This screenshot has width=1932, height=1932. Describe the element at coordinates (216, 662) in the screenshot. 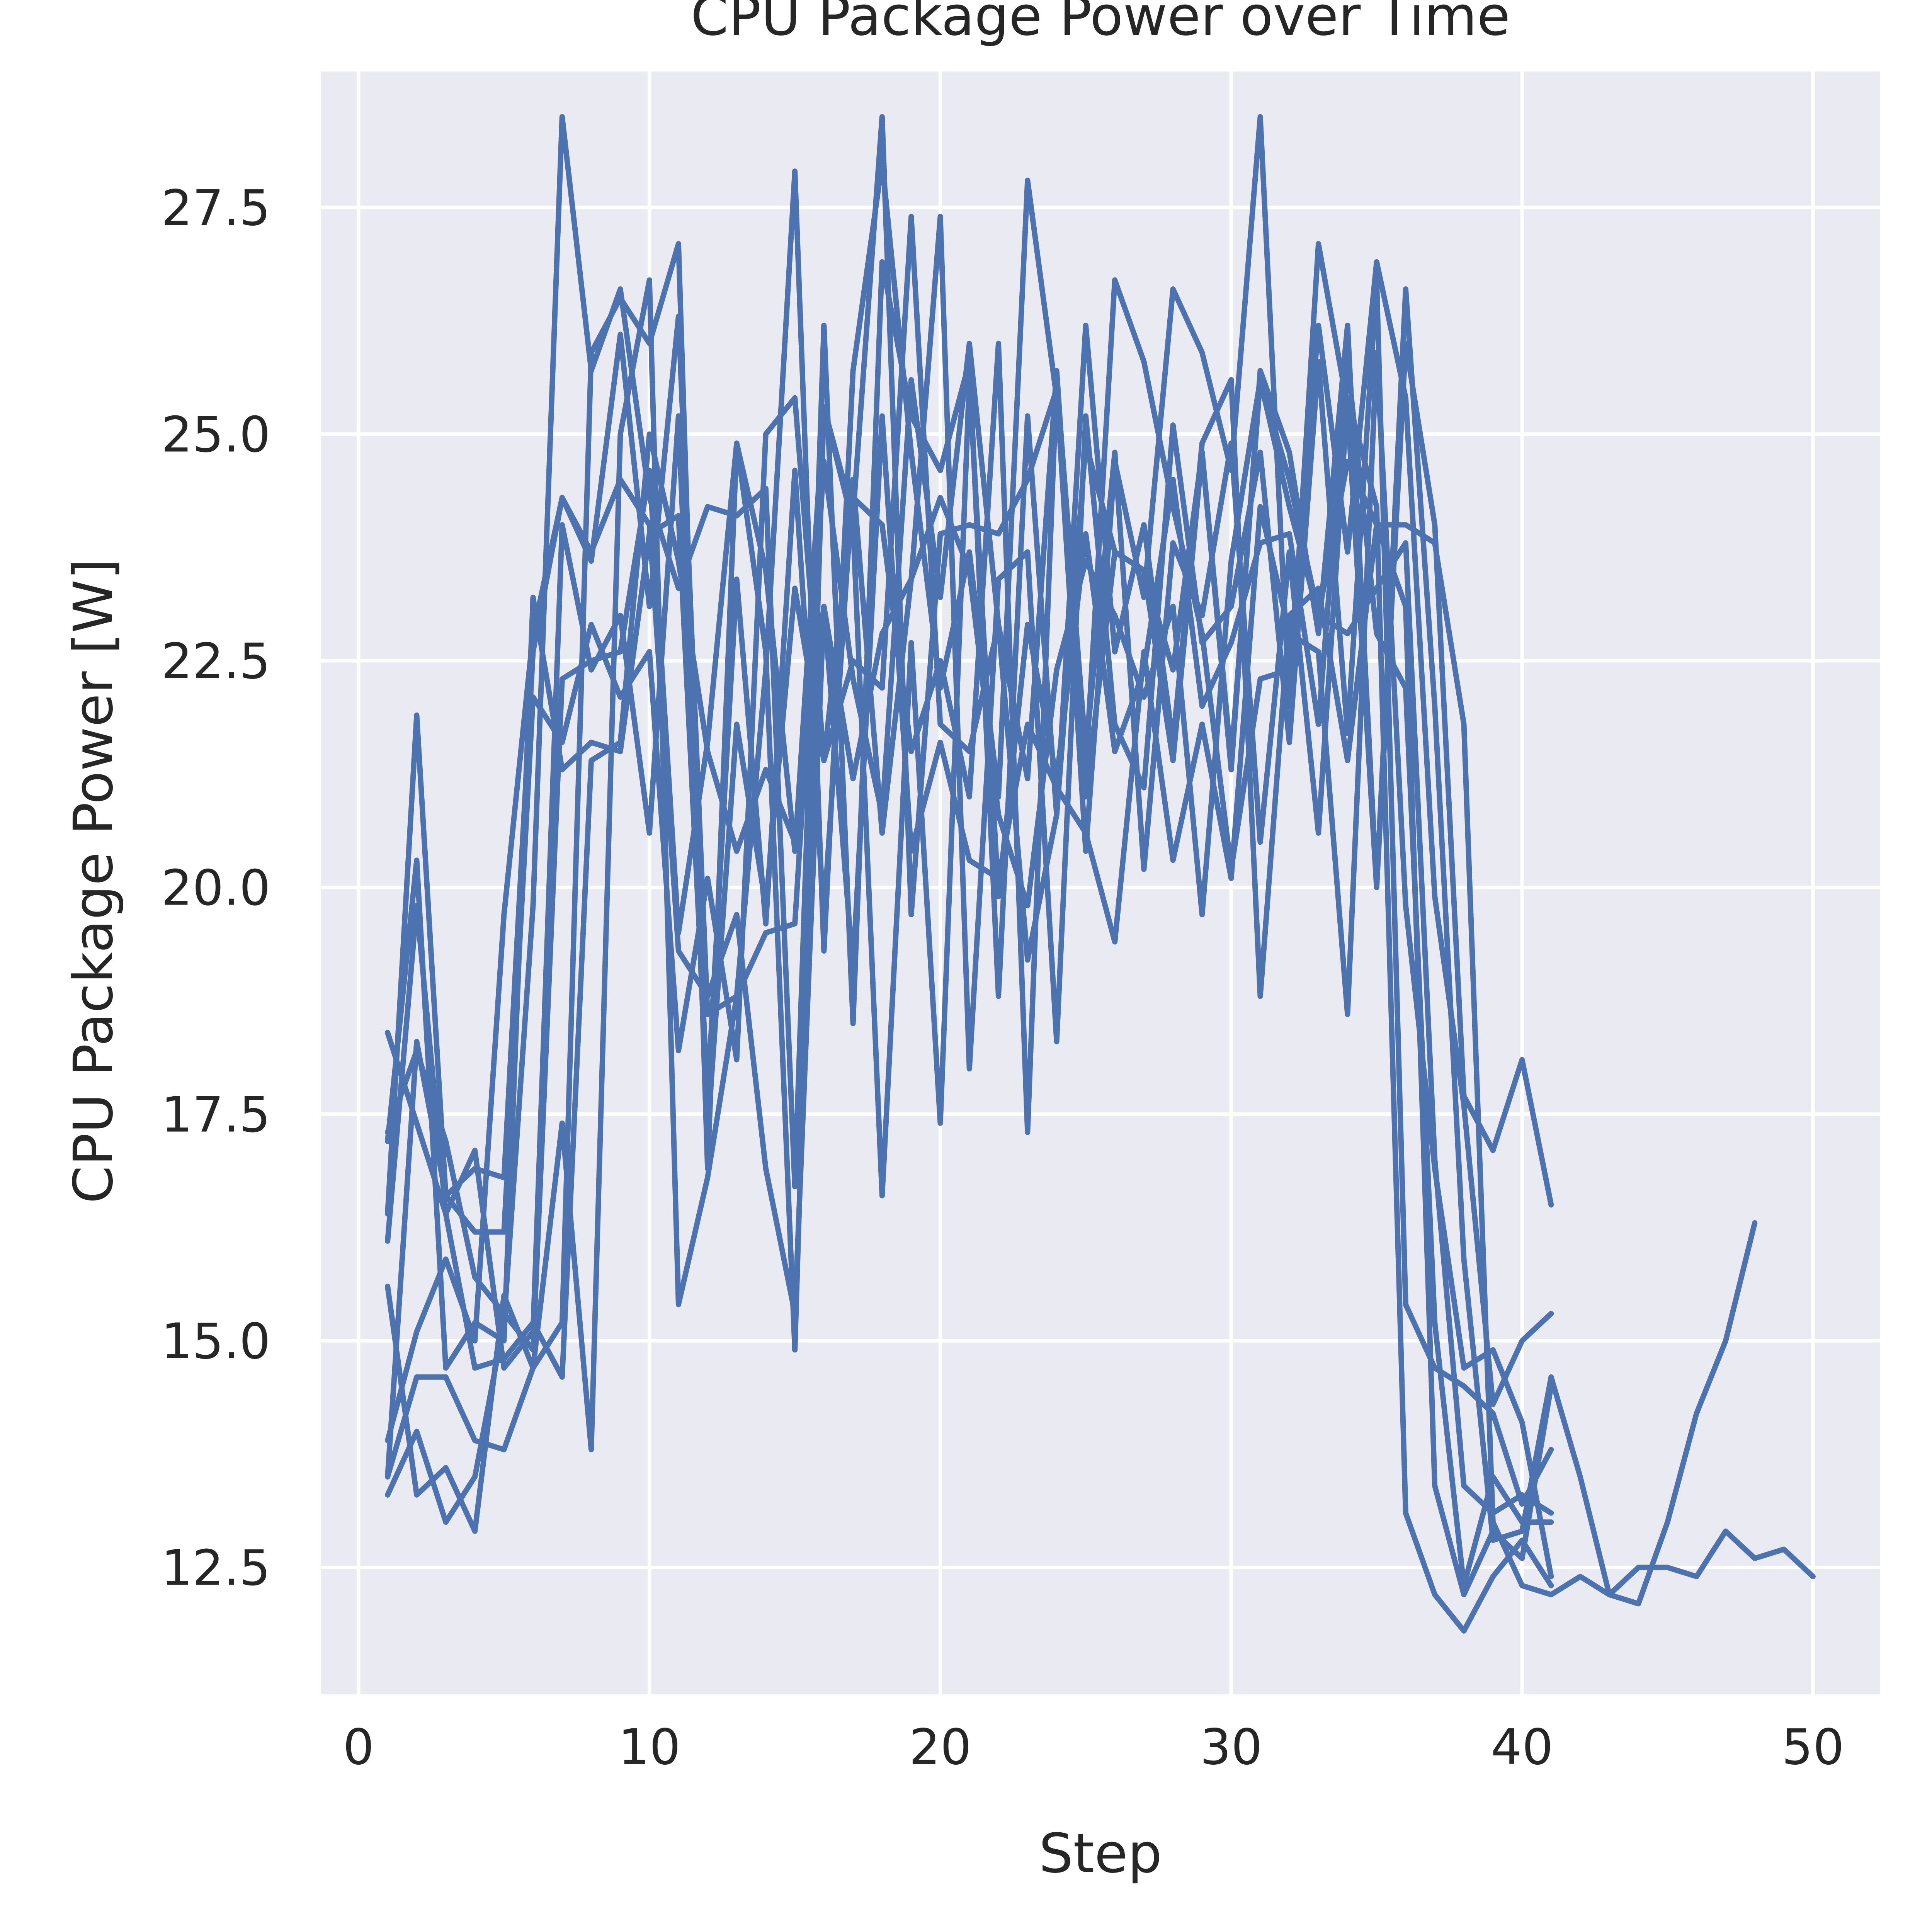

I see `y-tick-label: 22.5` at that location.